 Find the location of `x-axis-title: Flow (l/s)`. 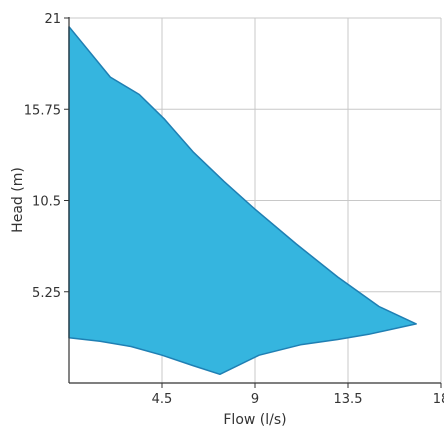

x-axis-title: Flow (l/s) is located at coordinates (254, 420).